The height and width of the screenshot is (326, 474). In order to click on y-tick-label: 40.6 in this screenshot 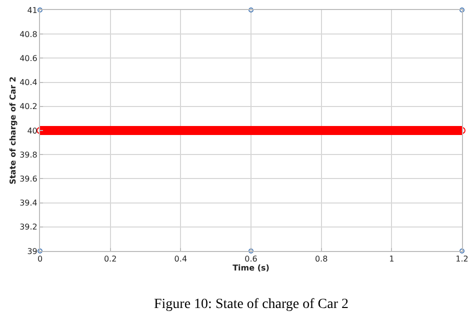, I will do `click(29, 58)`.